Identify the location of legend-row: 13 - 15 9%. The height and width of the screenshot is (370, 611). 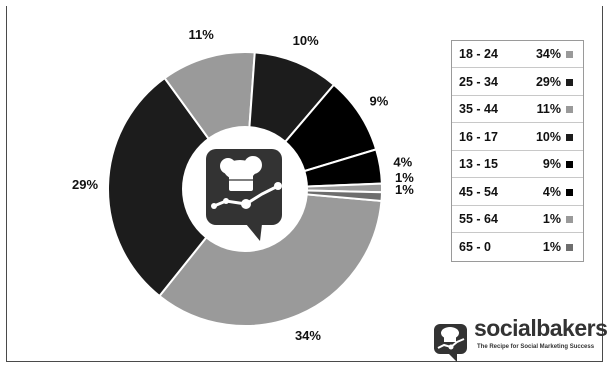
(517, 164).